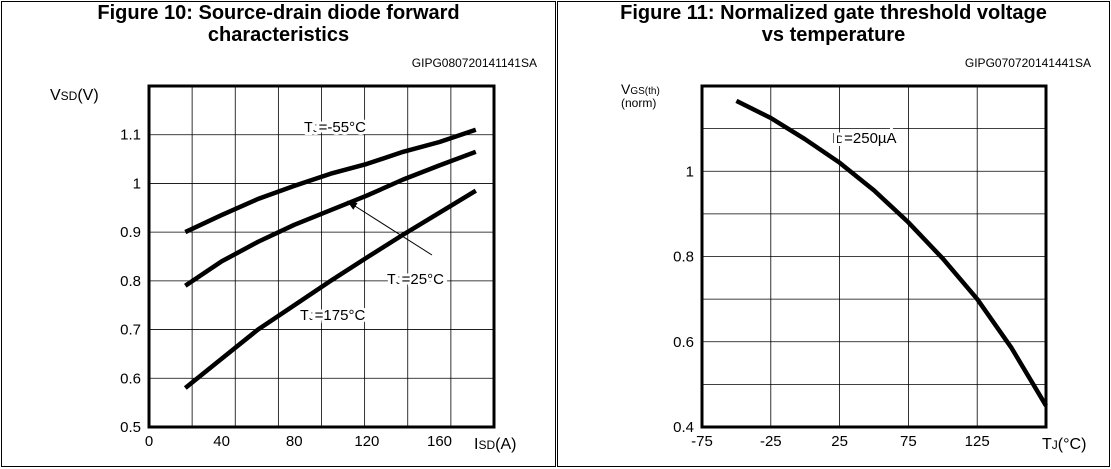 The width and height of the screenshot is (1111, 469). Describe the element at coordinates (638, 103) in the screenshot. I see `y-axis-label-line2: (norm)` at that location.